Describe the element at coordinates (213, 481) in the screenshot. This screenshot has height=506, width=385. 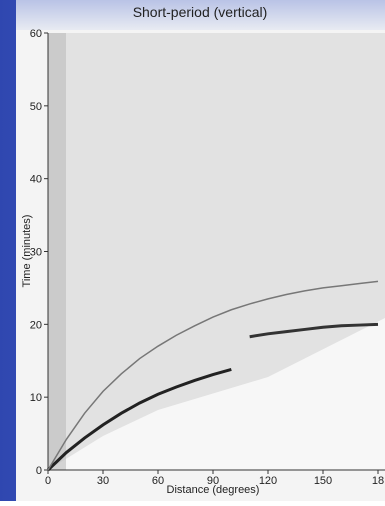
I see `x-tick-label: 90` at that location.